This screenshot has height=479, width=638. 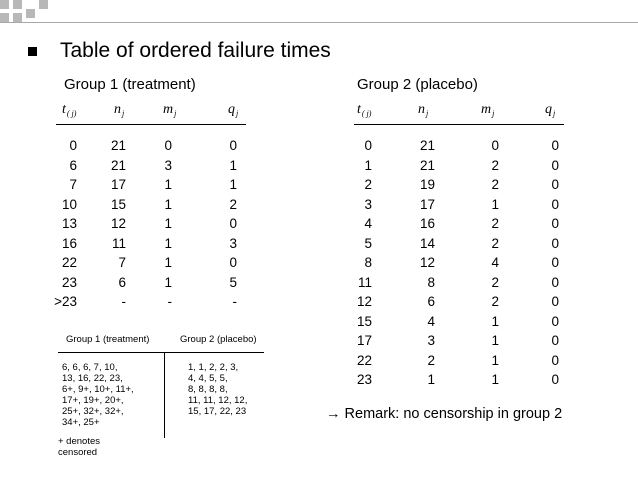 What do you see at coordinates (218, 400) in the screenshot?
I see `inset-line: 11, 11, 12, 12,` at bounding box center [218, 400].